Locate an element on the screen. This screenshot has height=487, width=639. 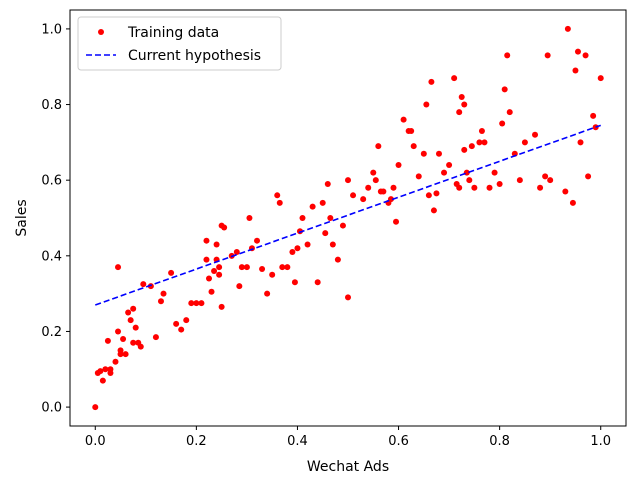
x-axis-label: Wechat Ads is located at coordinates (348, 467).